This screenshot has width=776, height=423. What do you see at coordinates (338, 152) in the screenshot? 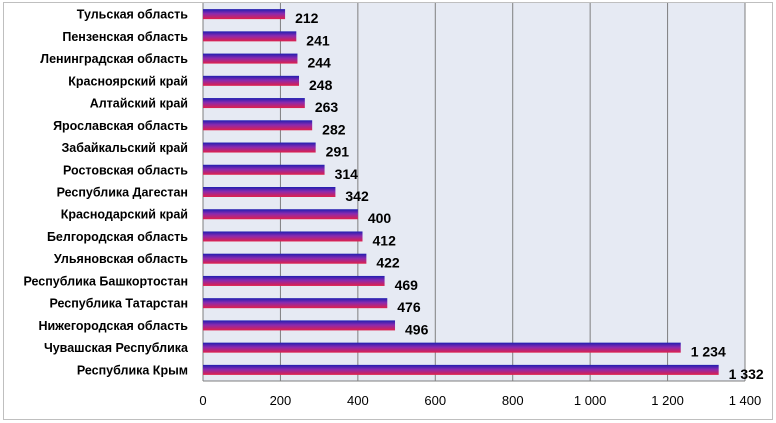
I see `data-label: 291` at bounding box center [338, 152].